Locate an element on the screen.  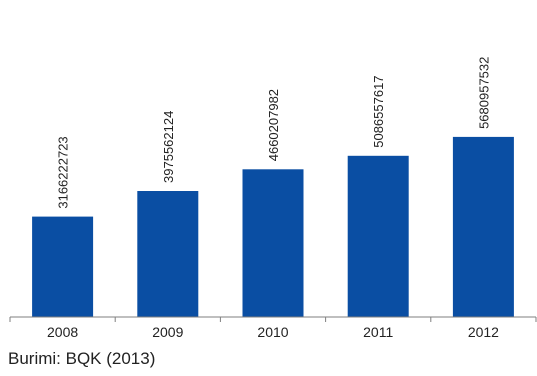
data-label-2012: 5680957532 is located at coordinates (483, 93).